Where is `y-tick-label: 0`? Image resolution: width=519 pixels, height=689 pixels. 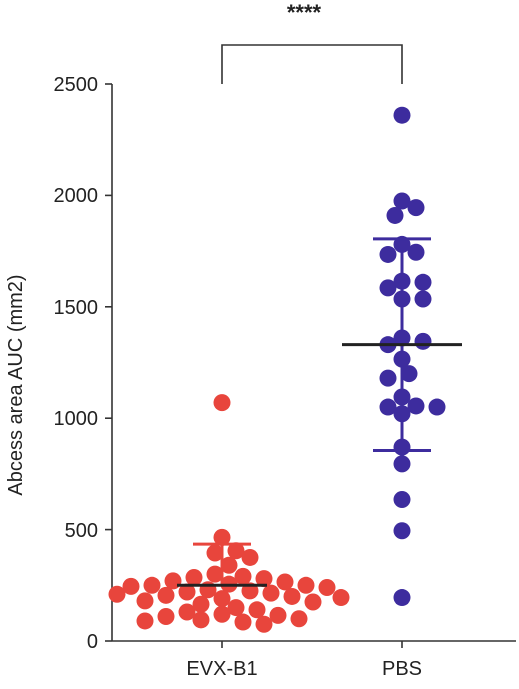 y-tick-label: 0 is located at coordinates (92, 642).